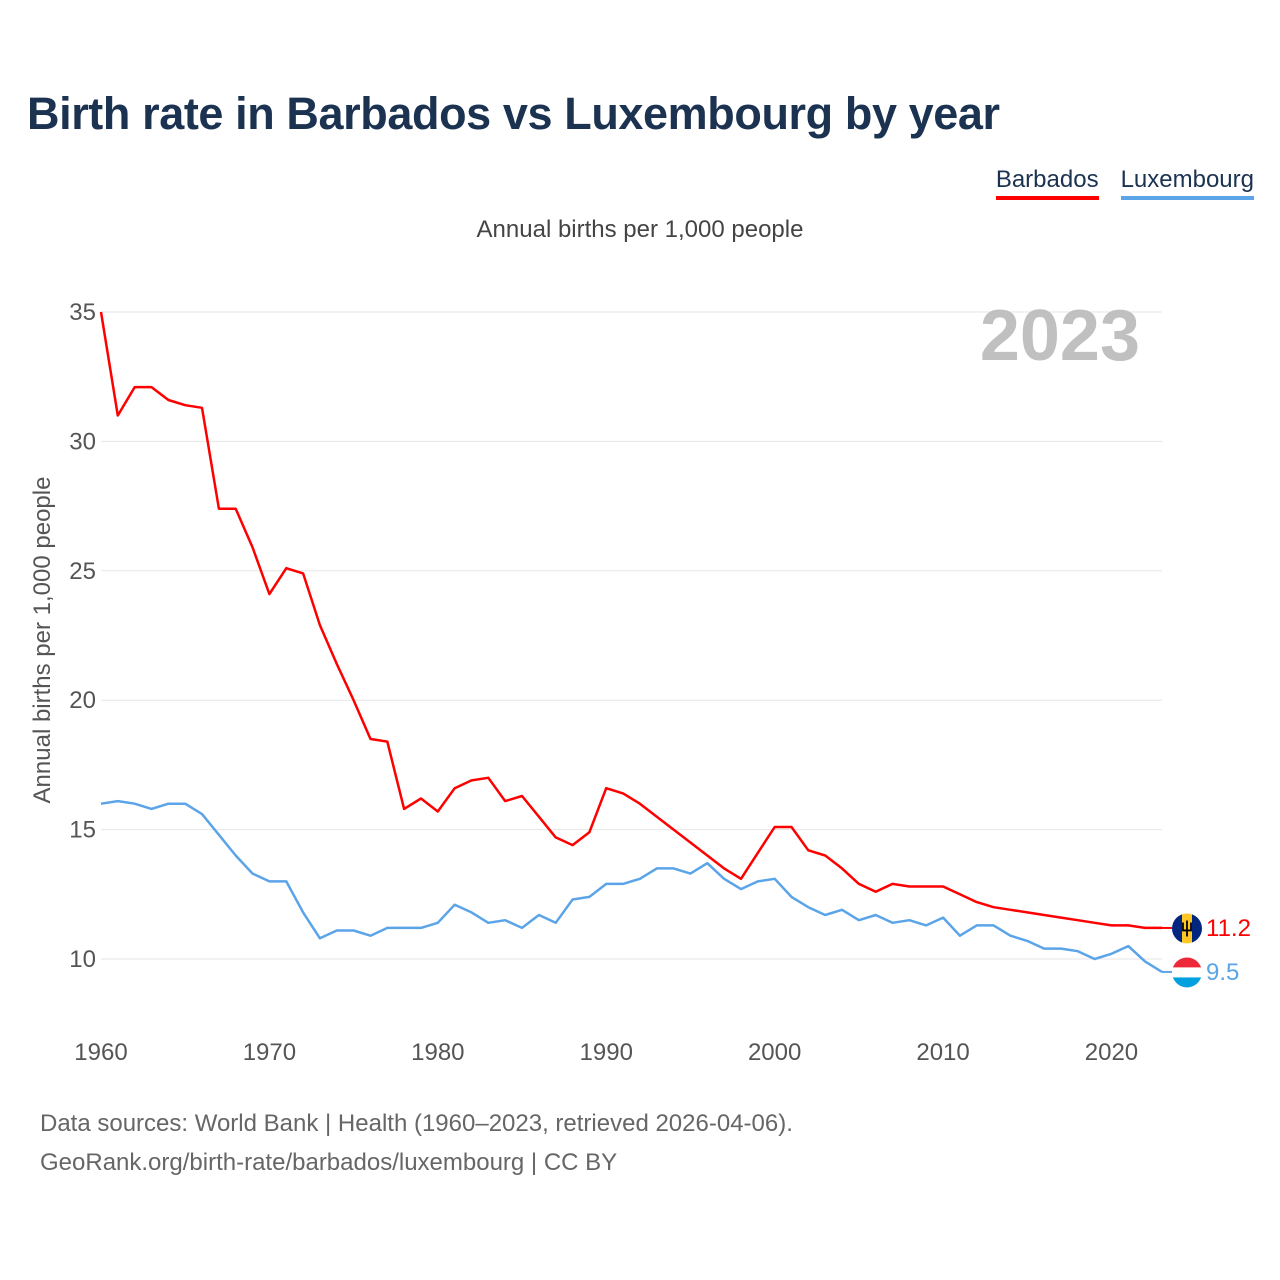  I want to click on x-tick-label-2010: 2010, so click(942, 1052).